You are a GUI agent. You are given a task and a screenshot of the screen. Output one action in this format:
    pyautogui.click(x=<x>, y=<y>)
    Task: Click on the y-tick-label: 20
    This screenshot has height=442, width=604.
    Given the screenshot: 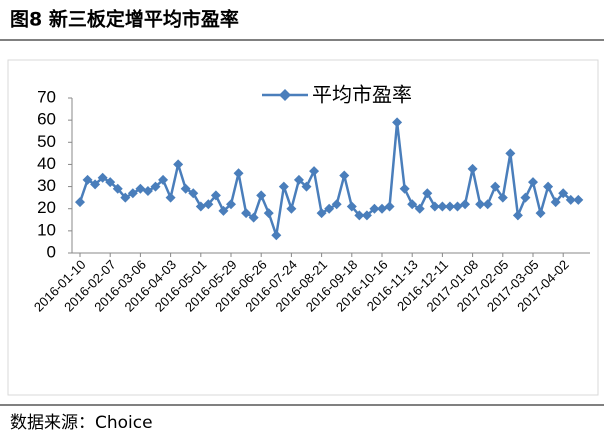 What is the action you would take?
    pyautogui.click(x=46, y=207)
    